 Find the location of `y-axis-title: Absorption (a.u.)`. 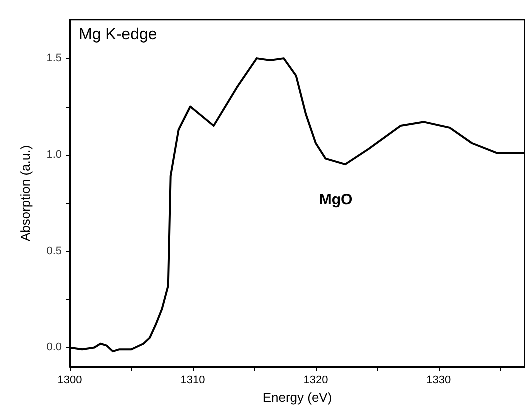

y-axis-title: Absorption (a.u.) is located at coordinates (25, 193).